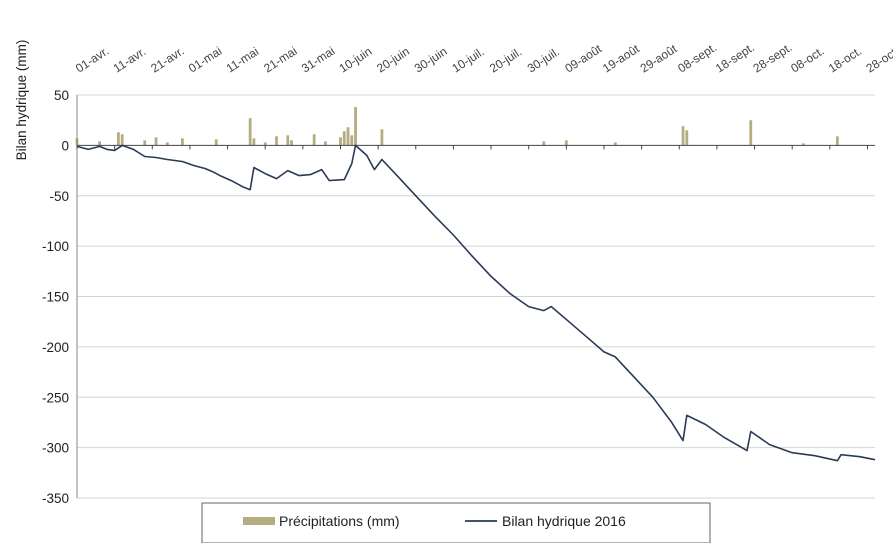  I want to click on y-tick-label: -100, so click(55, 246).